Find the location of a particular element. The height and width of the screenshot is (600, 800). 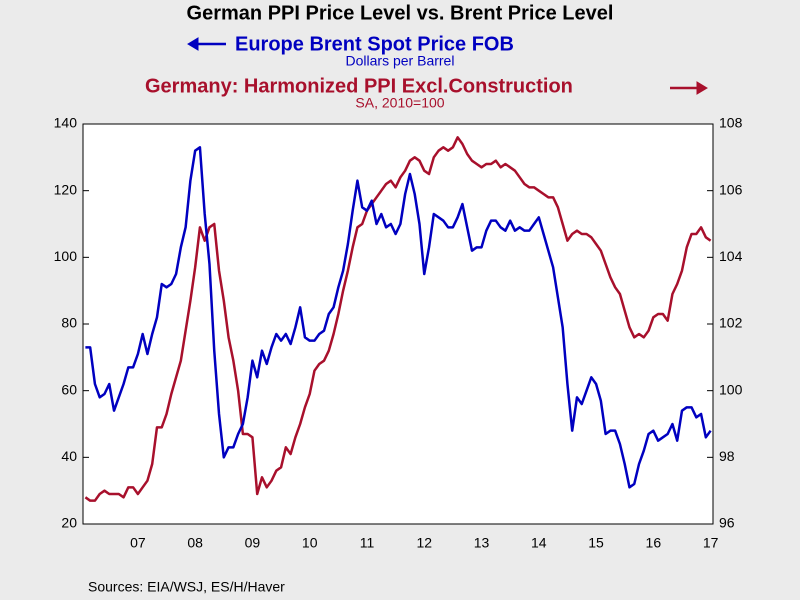

y2-axis-label: SA, 2010=100 is located at coordinates (399, 103).